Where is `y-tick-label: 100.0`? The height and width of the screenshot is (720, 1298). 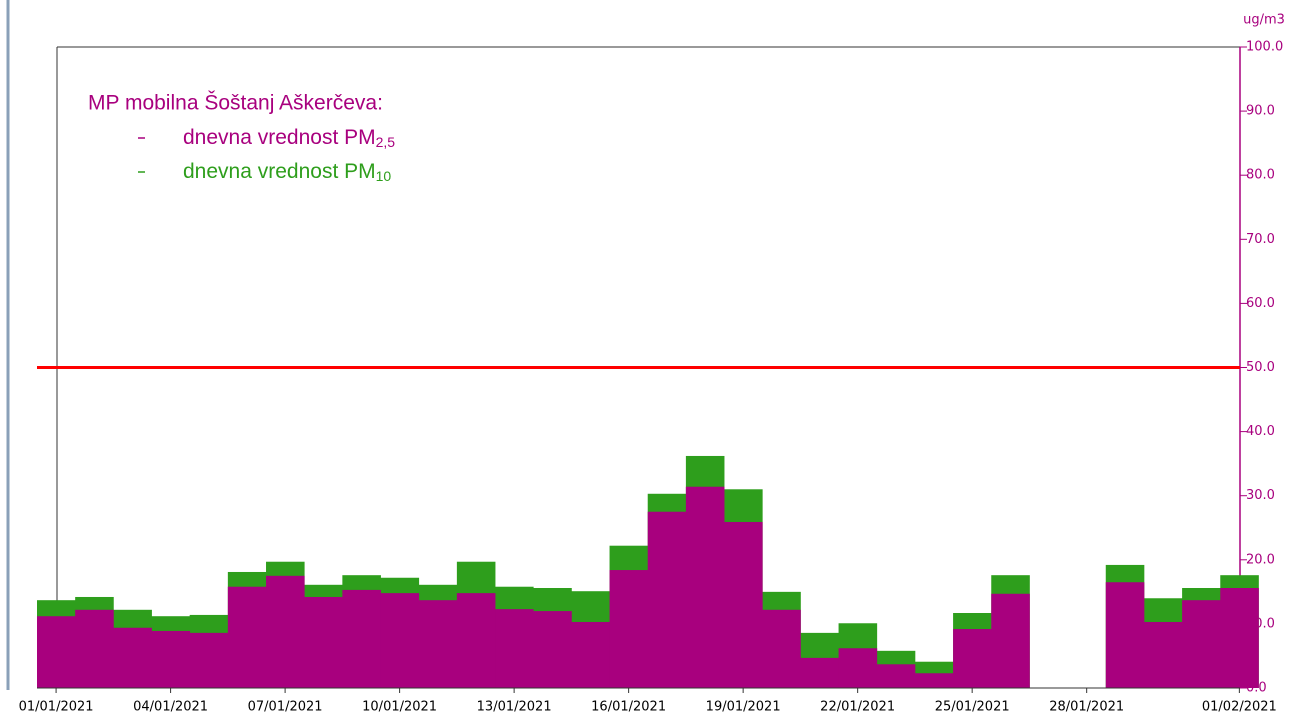
y-tick-label: 100.0 is located at coordinates (1264, 47).